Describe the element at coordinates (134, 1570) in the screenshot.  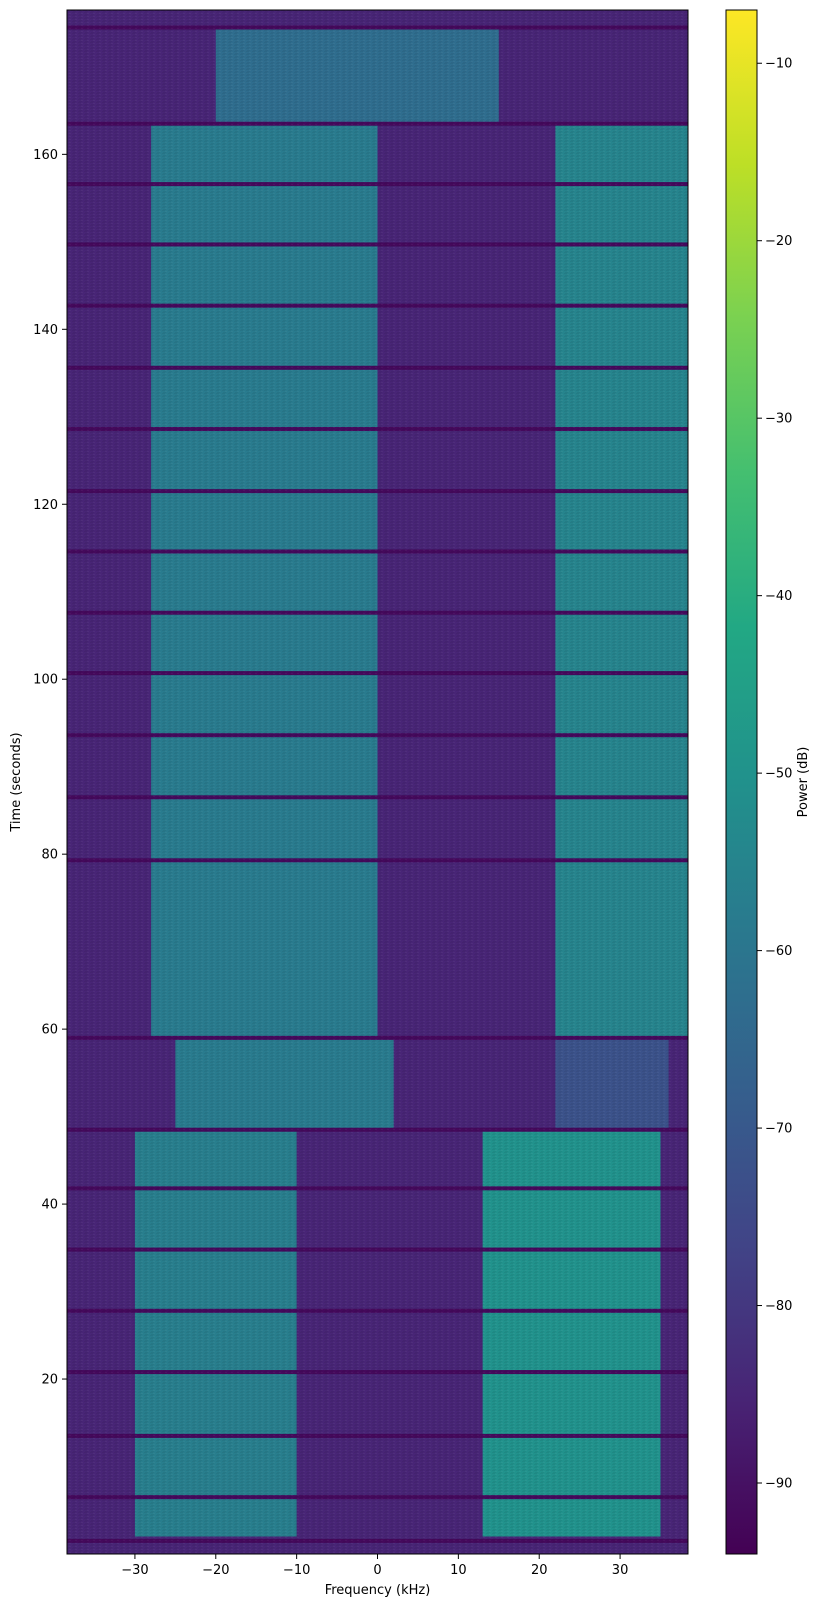
I see `x-tick-label: −30` at that location.